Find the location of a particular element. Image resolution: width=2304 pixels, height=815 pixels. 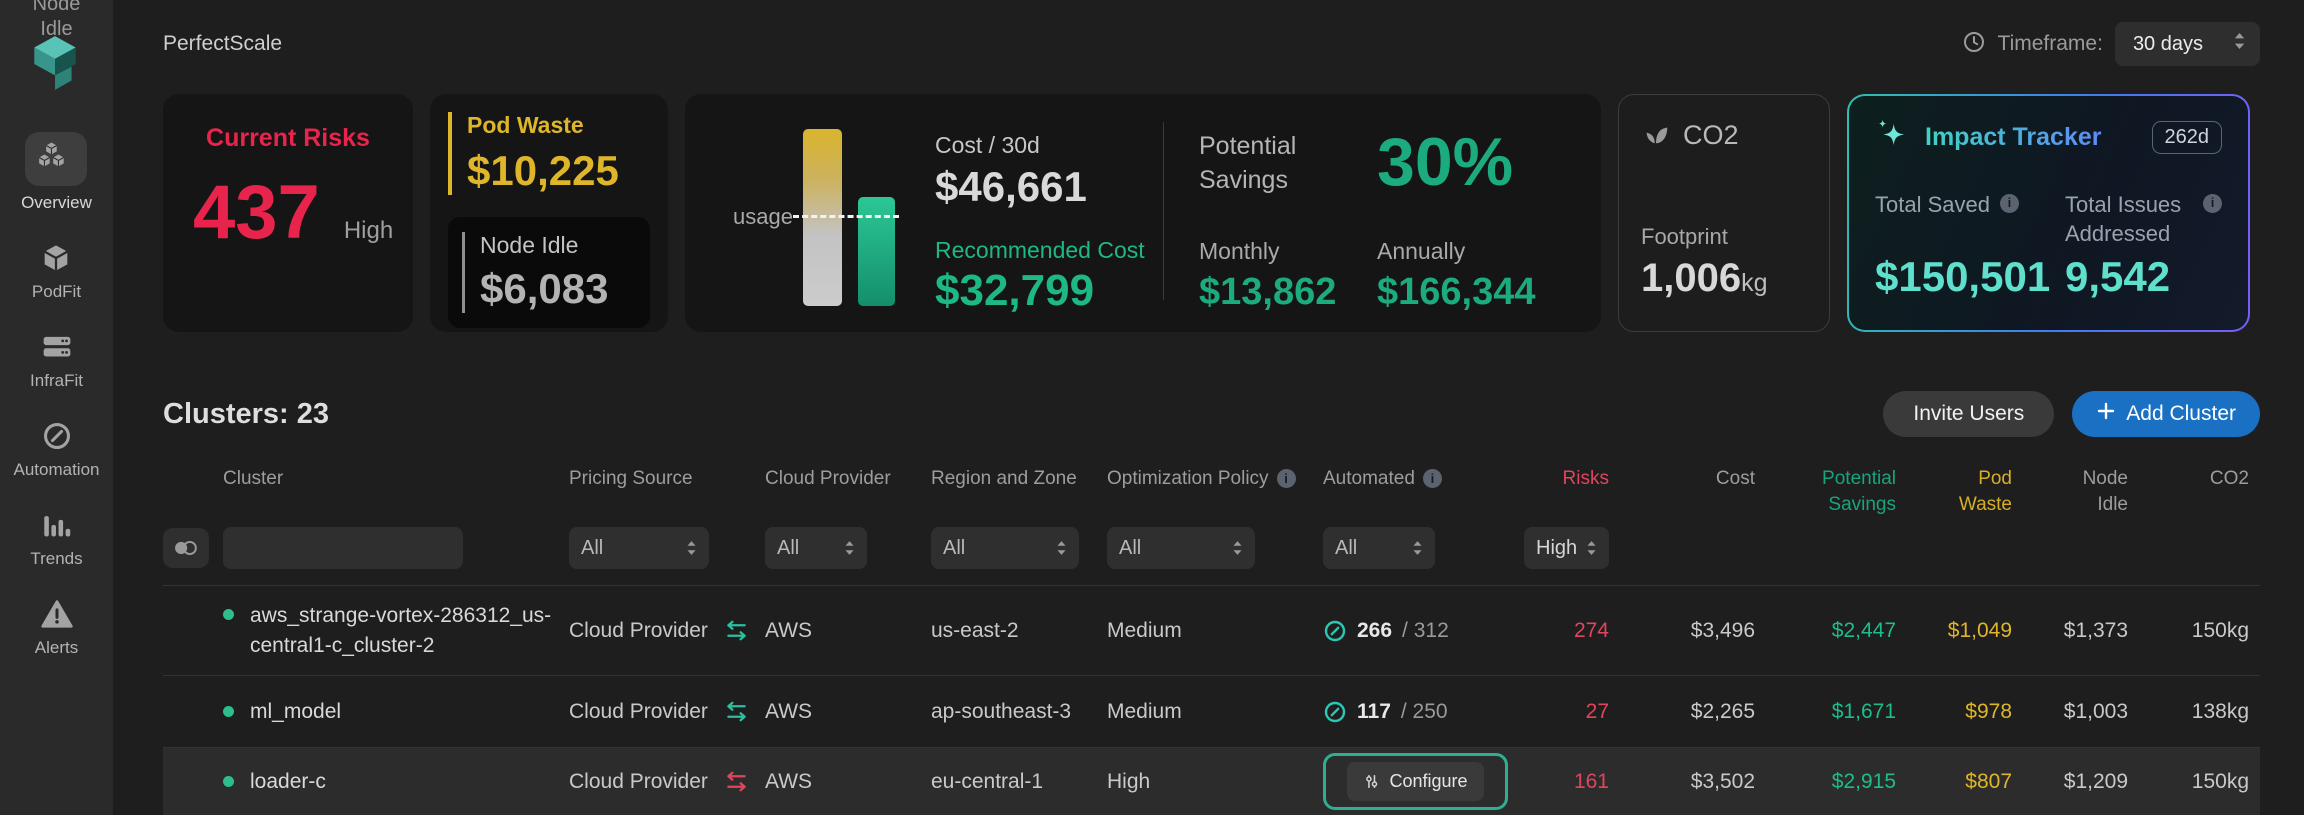

col-header-co2: CO2 is located at coordinates (2229, 478).